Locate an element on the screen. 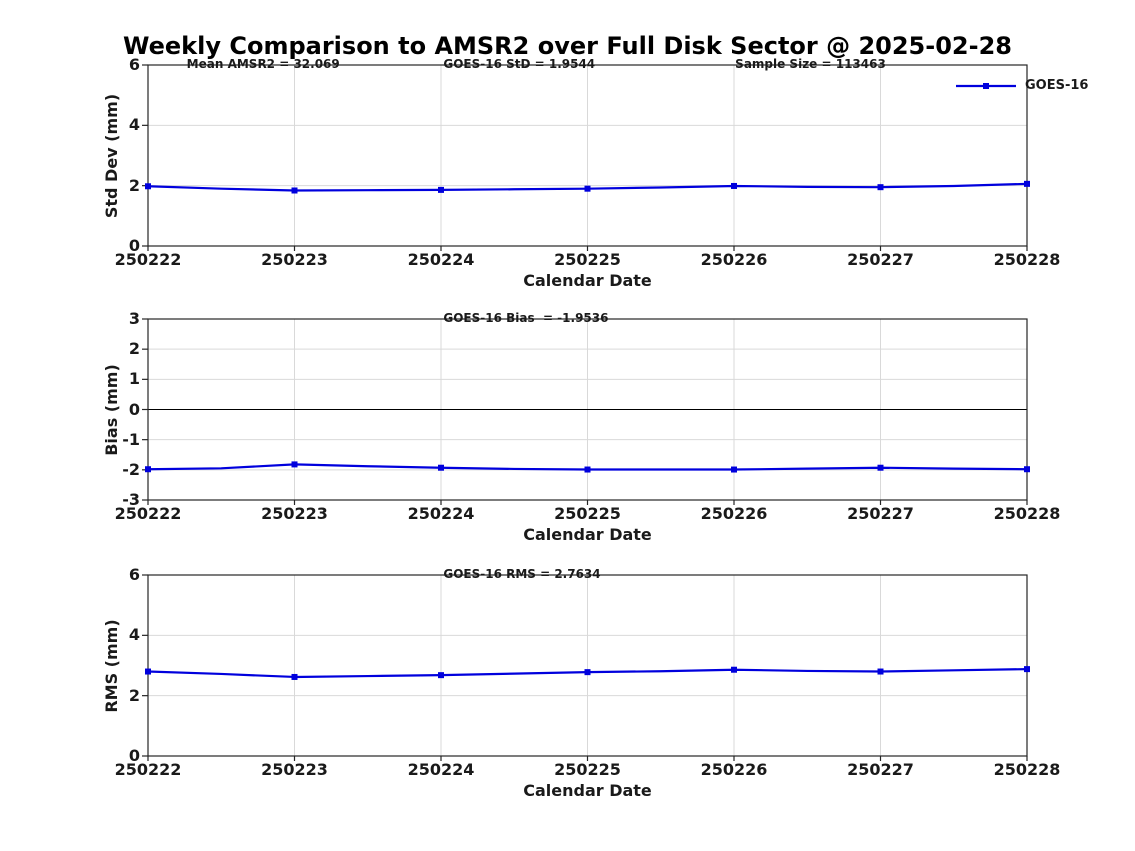  x-axis-label-bias: Calendar Date is located at coordinates (587, 534).